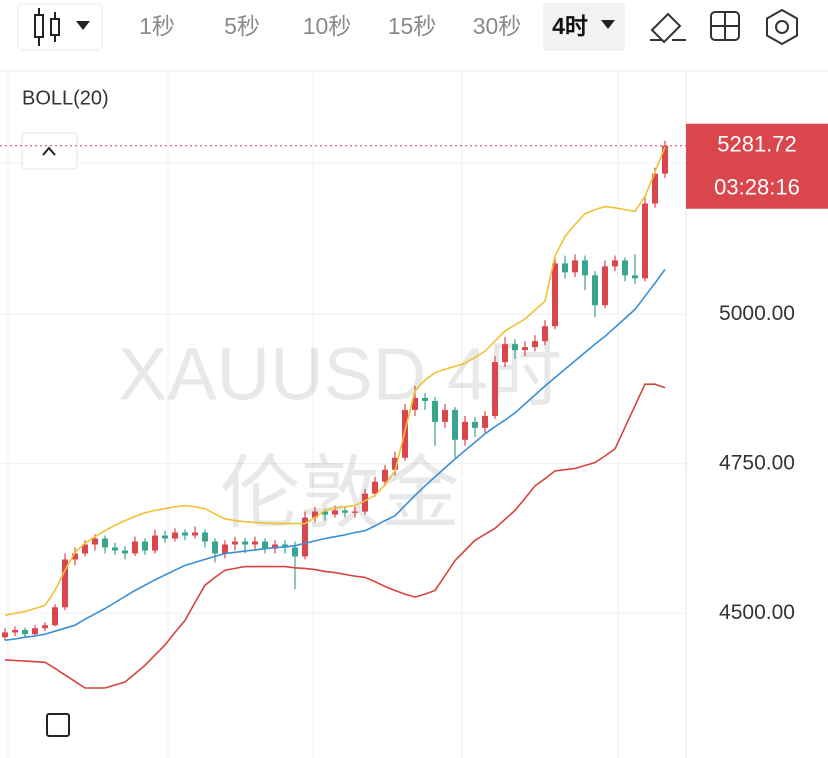 This screenshot has height=758, width=828. Describe the element at coordinates (340, 493) in the screenshot. I see `watermark: 伦敦金` at that location.